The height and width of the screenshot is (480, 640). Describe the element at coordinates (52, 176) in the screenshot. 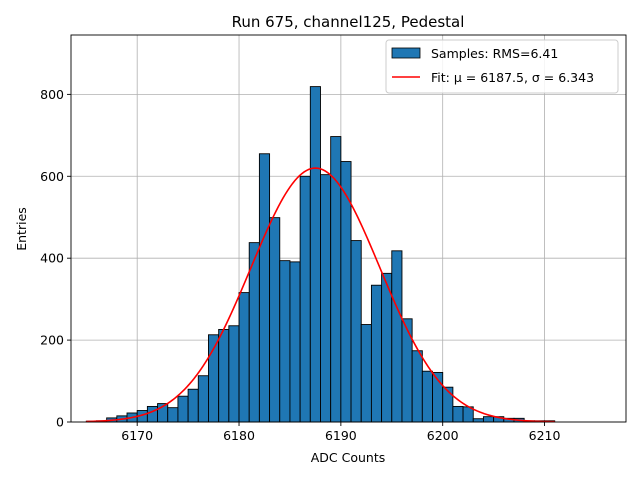

I see `y-tick-label: 600` at that location.